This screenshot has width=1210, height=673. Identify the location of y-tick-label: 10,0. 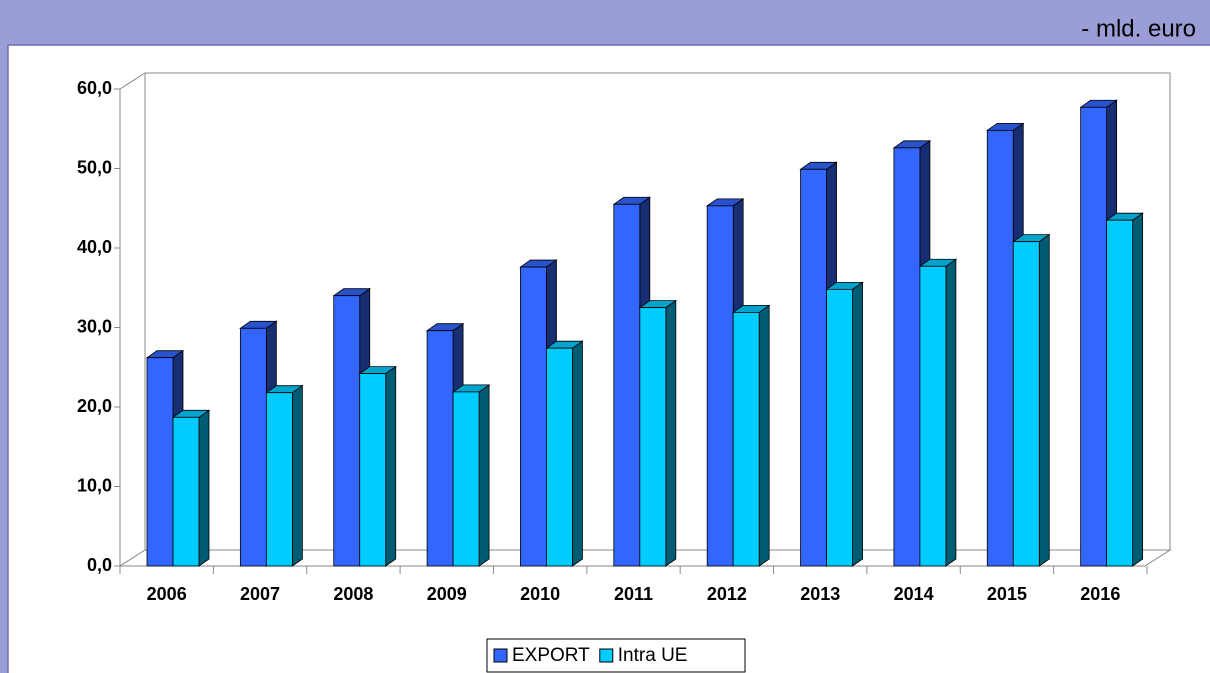
(94, 485).